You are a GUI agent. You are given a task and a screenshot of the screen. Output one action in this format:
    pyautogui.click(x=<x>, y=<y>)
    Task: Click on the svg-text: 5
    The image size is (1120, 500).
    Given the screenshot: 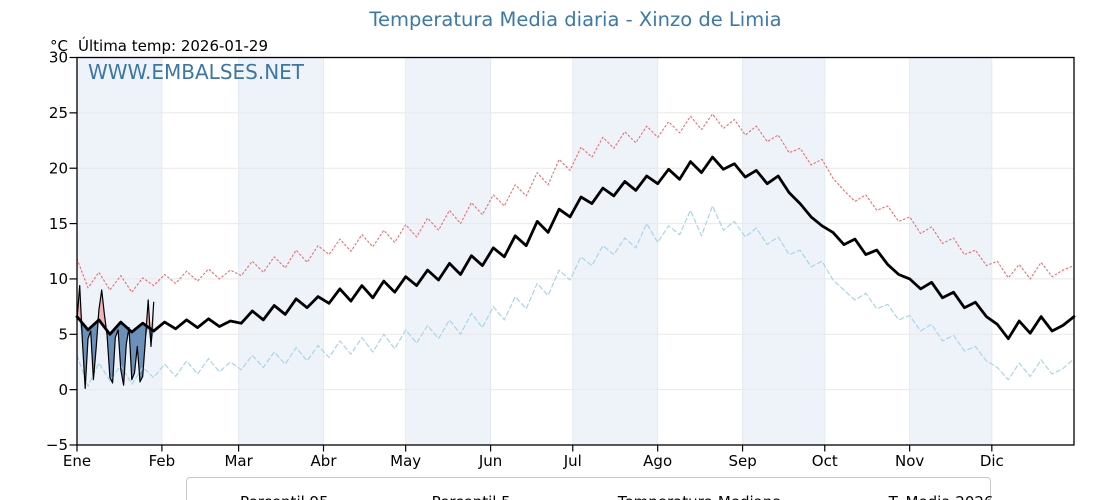 What is the action you would take?
    pyautogui.click(x=63, y=334)
    